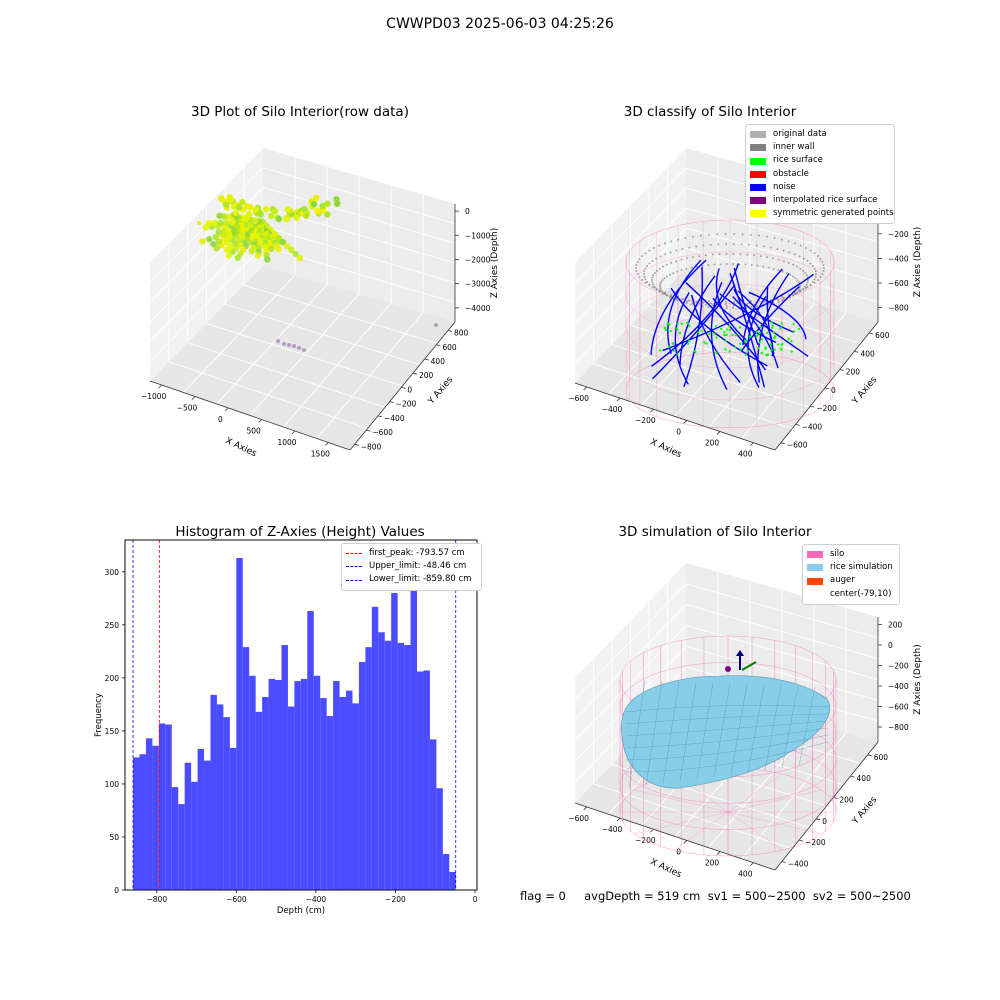 The image size is (1000, 1000). I want to click on p4-zlabel: Z Axies (Depth), so click(918, 679).